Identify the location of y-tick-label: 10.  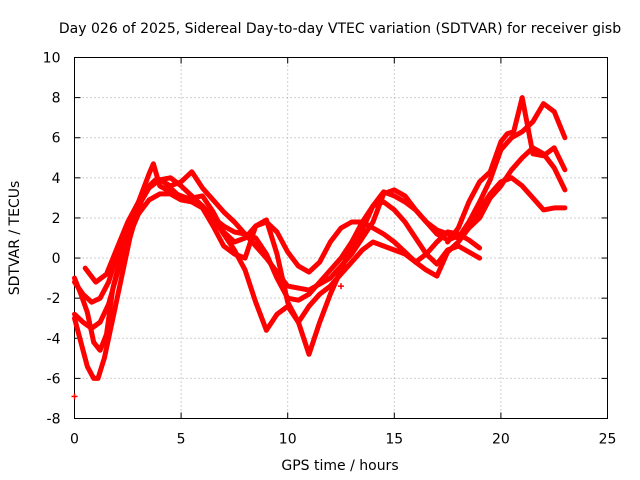
(52, 59).